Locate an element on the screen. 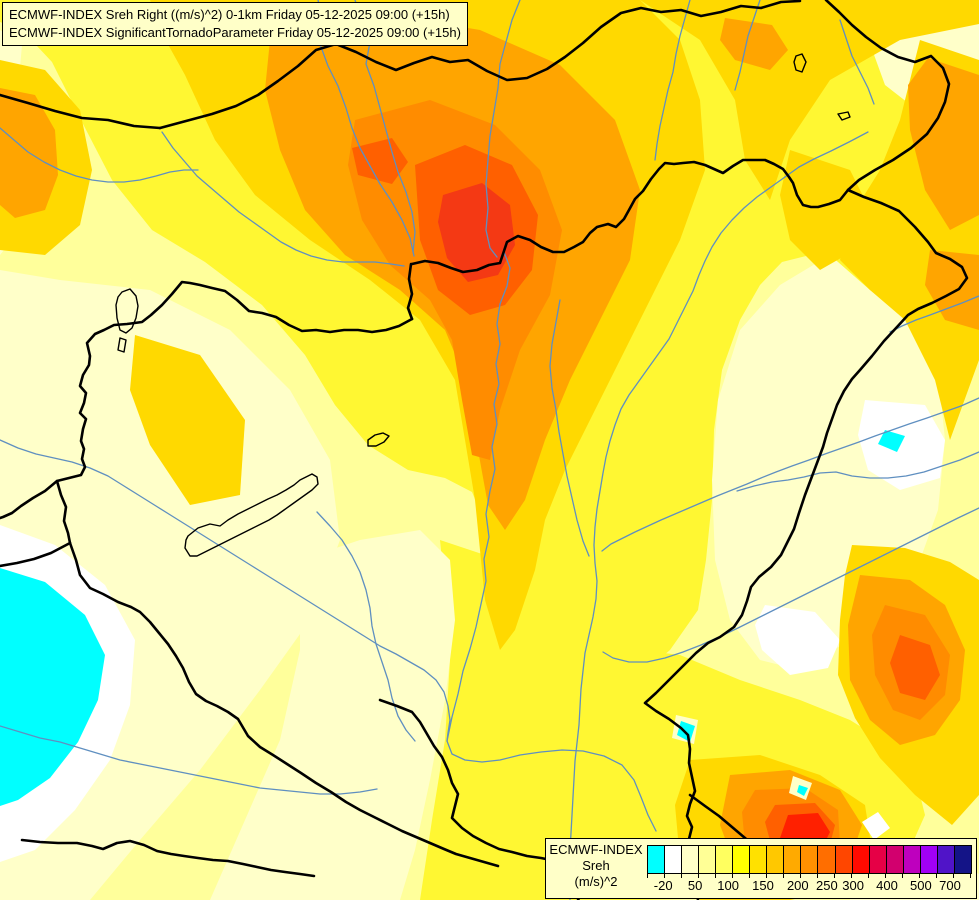 This screenshot has width=979, height=900. contour-red-core-main is located at coordinates (476, 232).